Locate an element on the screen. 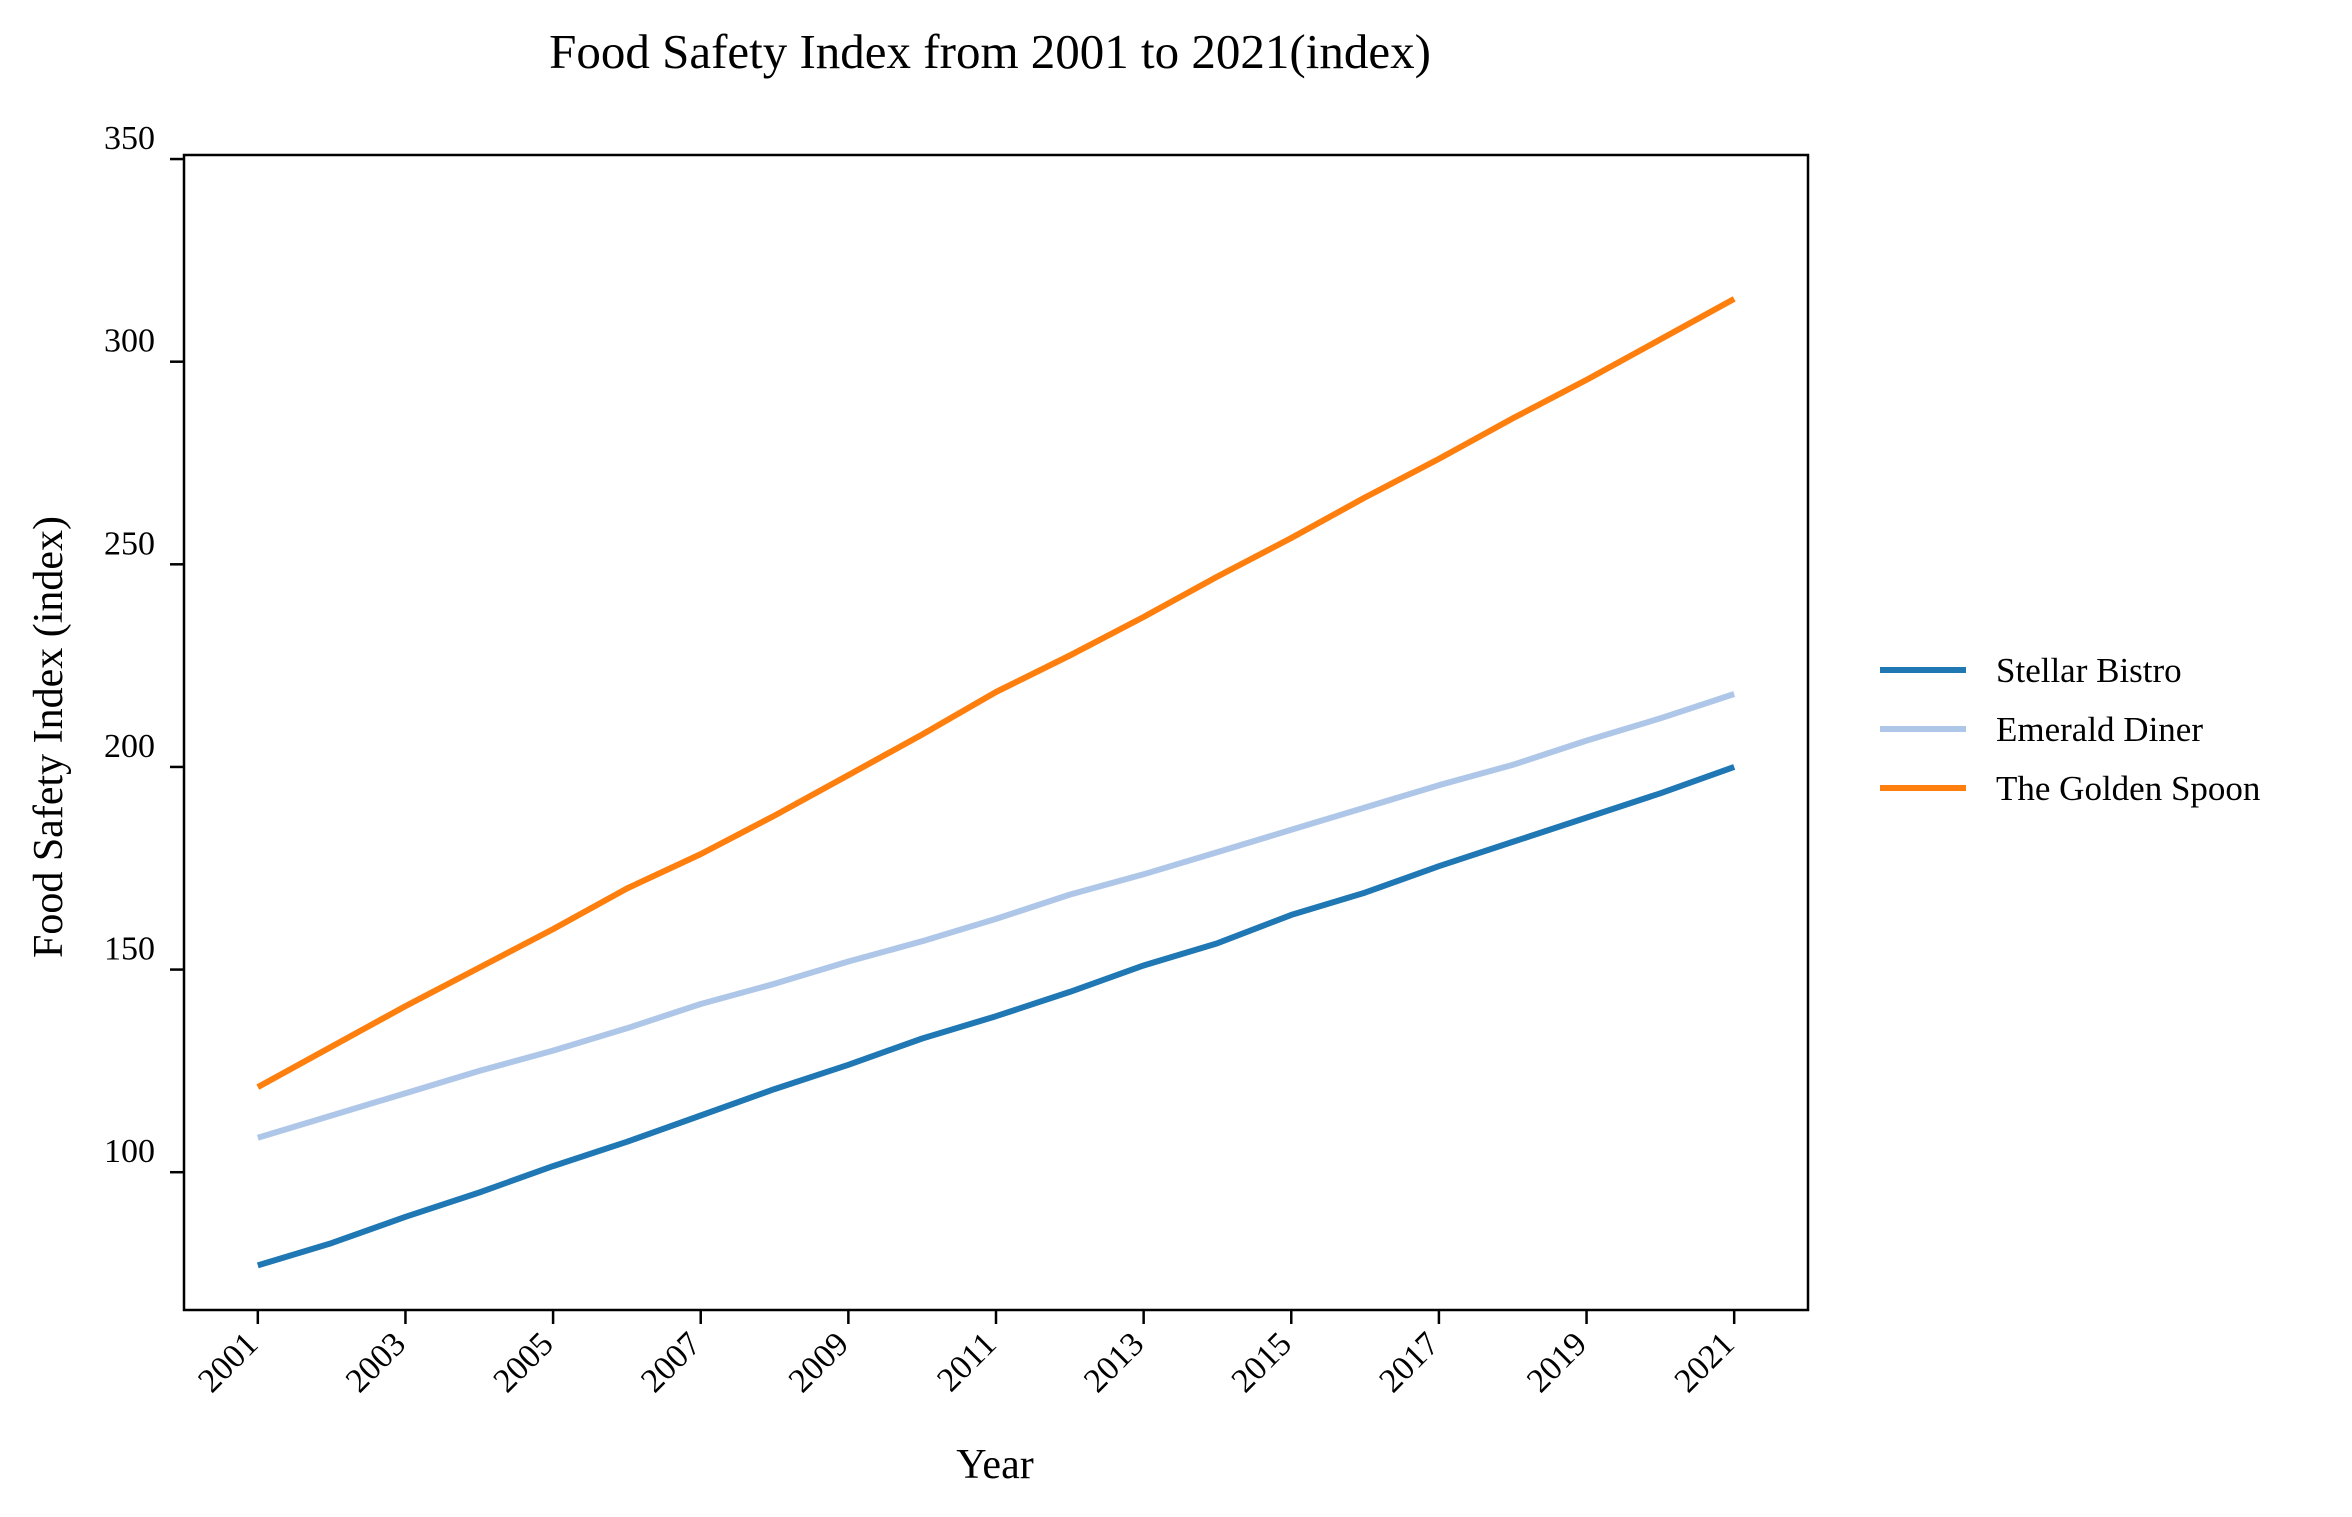 Image resolution: width=2352 pixels, height=1517 pixels. y-tick-label: 350 is located at coordinates (129, 138).